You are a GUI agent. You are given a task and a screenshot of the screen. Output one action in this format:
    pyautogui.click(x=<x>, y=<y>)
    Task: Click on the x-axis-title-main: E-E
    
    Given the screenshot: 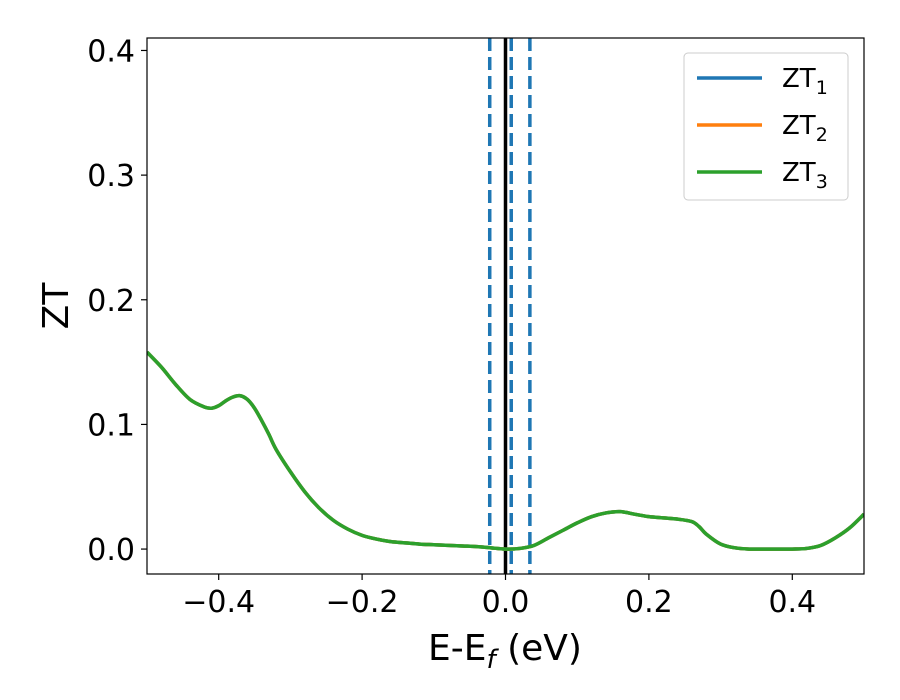 What is the action you would take?
    pyautogui.click(x=457, y=648)
    